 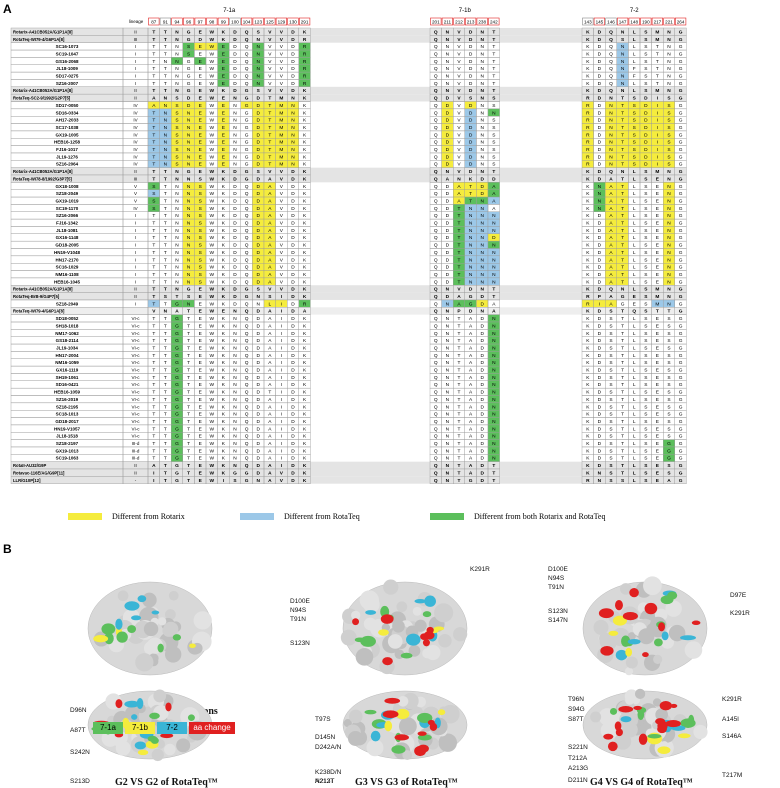 I want to click on strain-name: SD17-0275, so click(x=67, y=76).